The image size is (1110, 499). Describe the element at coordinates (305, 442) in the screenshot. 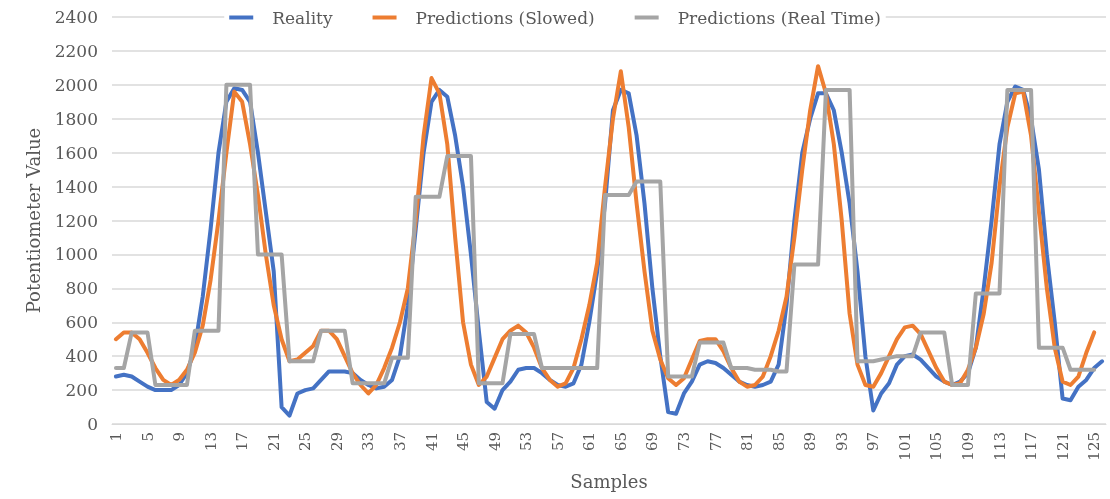

I see `x-tick-label: 25` at that location.